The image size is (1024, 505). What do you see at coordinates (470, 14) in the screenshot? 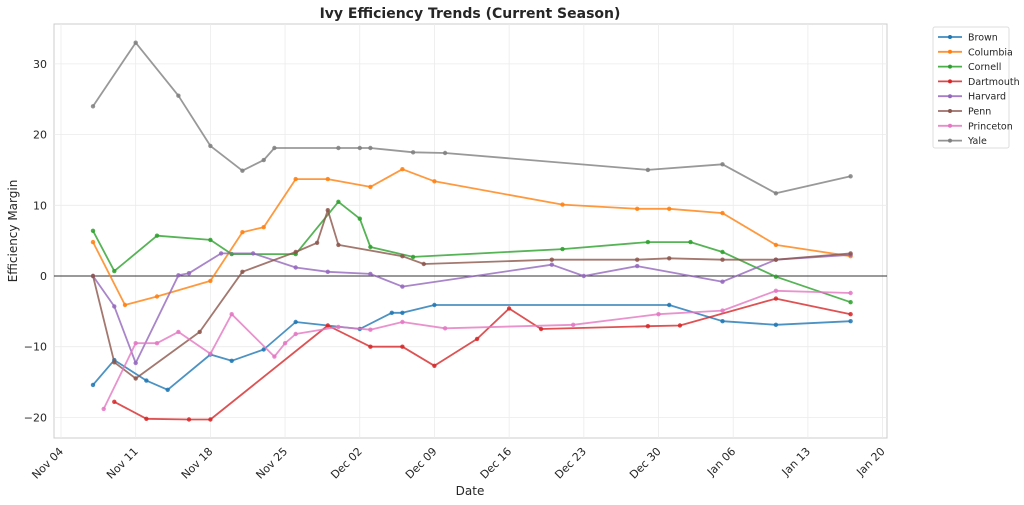
I see `chart-title: Ivy Efficiency Trends (Current Season)` at bounding box center [470, 14].